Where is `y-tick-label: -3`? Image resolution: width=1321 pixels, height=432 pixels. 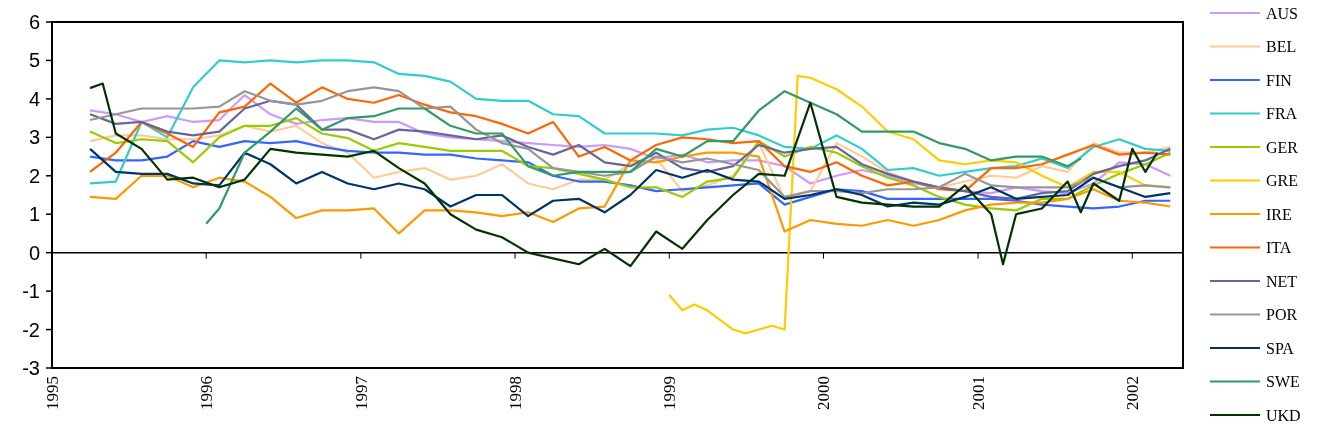
y-tick-label: -3 is located at coordinates (31, 368).